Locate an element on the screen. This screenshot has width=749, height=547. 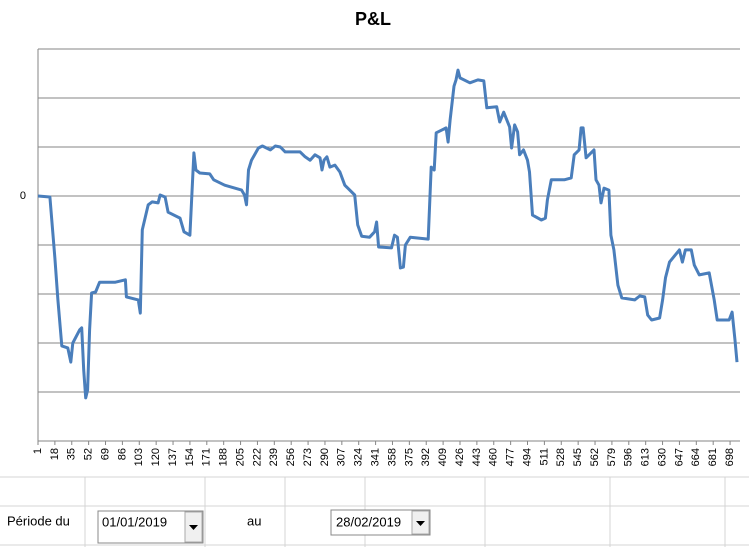
x-tick-label: 443 is located at coordinates (477, 457).